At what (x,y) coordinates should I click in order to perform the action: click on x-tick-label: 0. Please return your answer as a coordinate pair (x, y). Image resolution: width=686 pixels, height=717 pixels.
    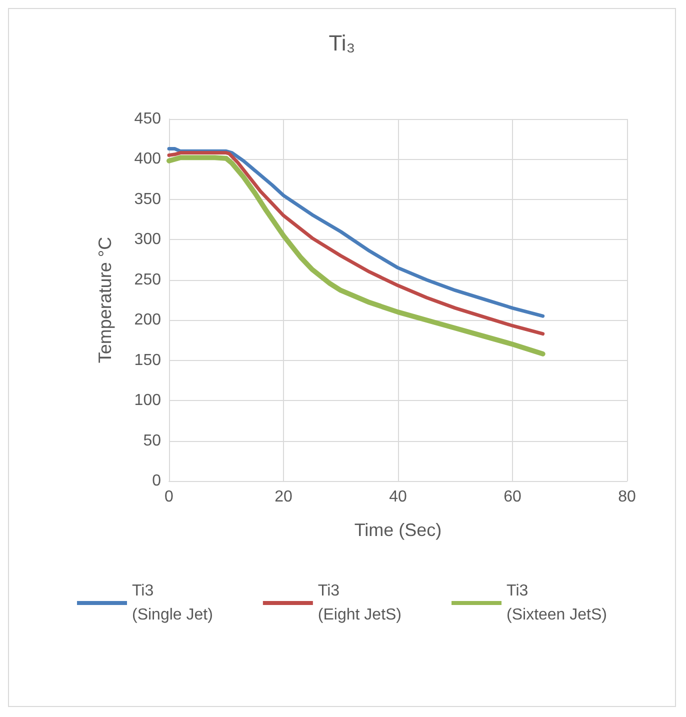
    Looking at the image, I should click on (169, 497).